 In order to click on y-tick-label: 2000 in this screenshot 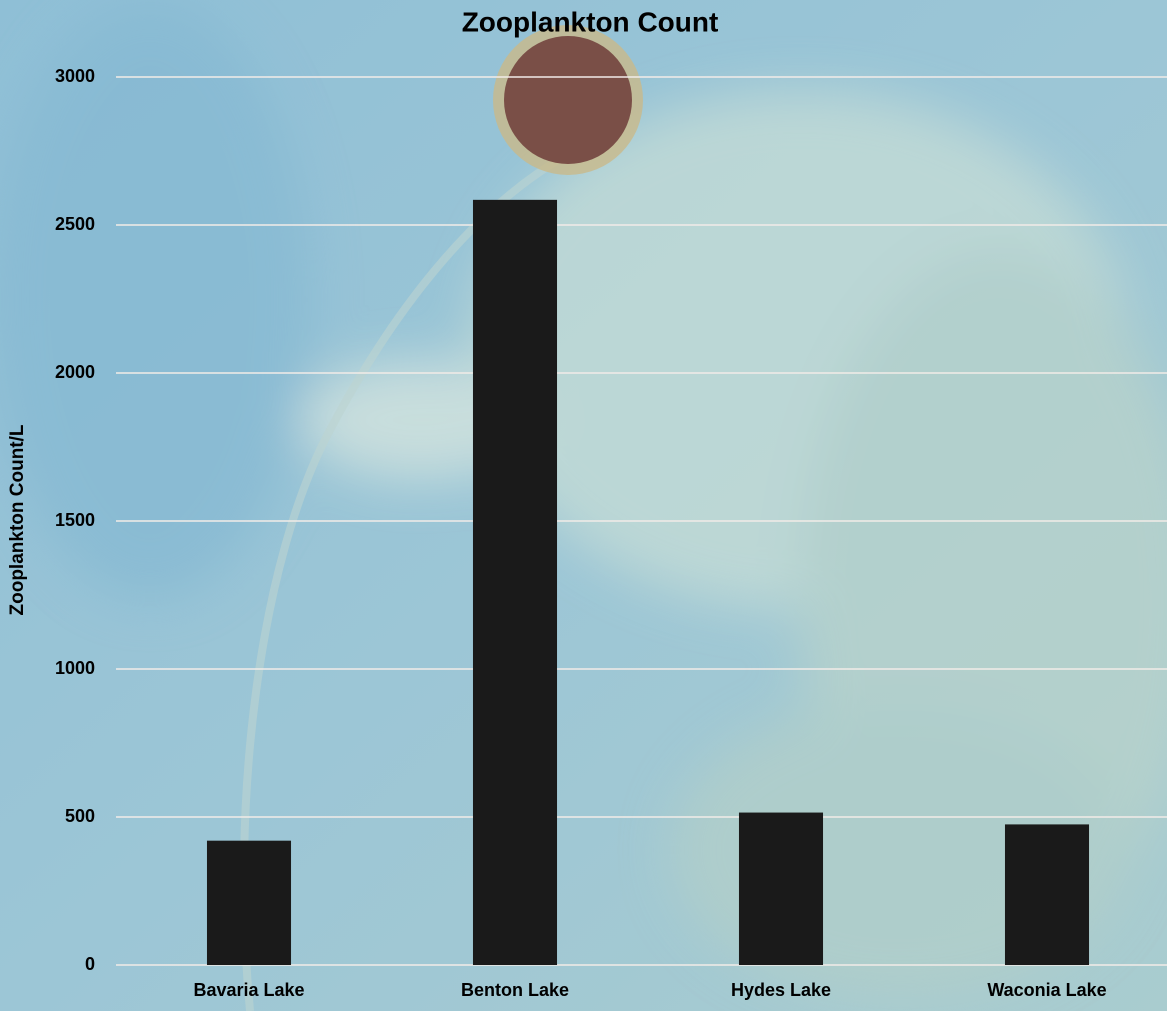, I will do `click(75, 372)`.